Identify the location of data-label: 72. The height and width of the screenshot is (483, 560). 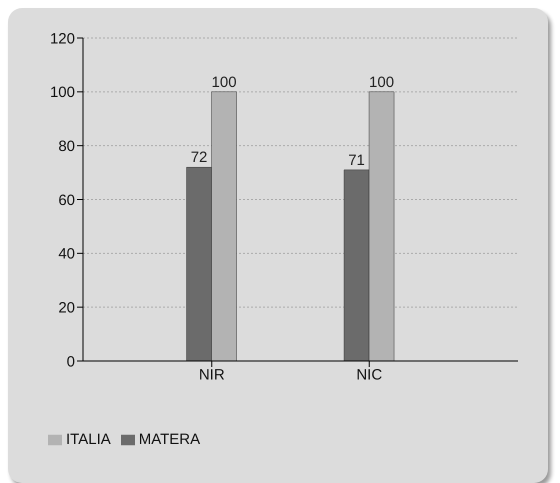
(199, 157).